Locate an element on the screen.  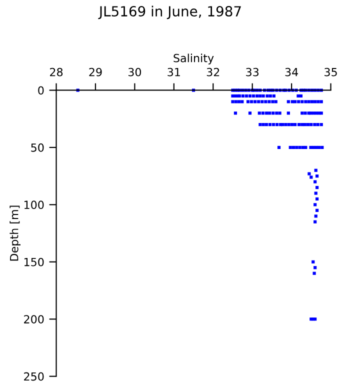
y-tick-label: 150 is located at coordinates (34, 262).